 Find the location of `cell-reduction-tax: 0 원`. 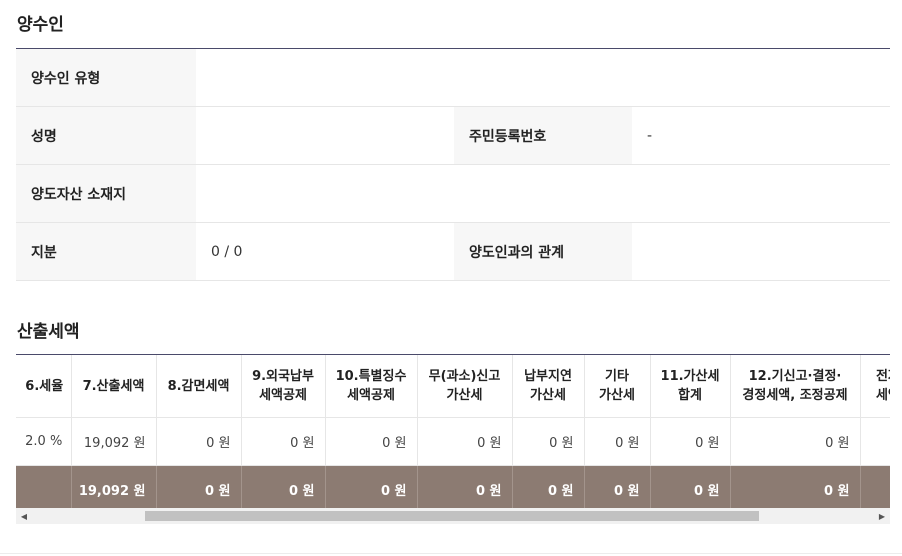

cell-reduction-tax: 0 원 is located at coordinates (199, 441).